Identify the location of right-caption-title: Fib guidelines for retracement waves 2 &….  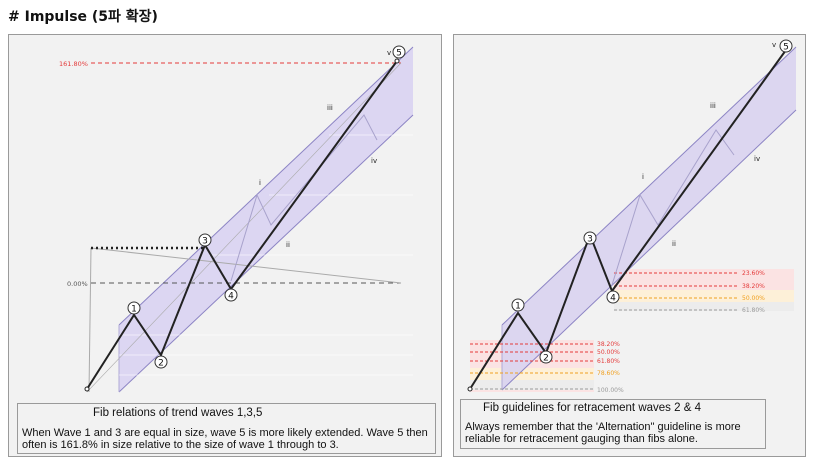
(592, 408).